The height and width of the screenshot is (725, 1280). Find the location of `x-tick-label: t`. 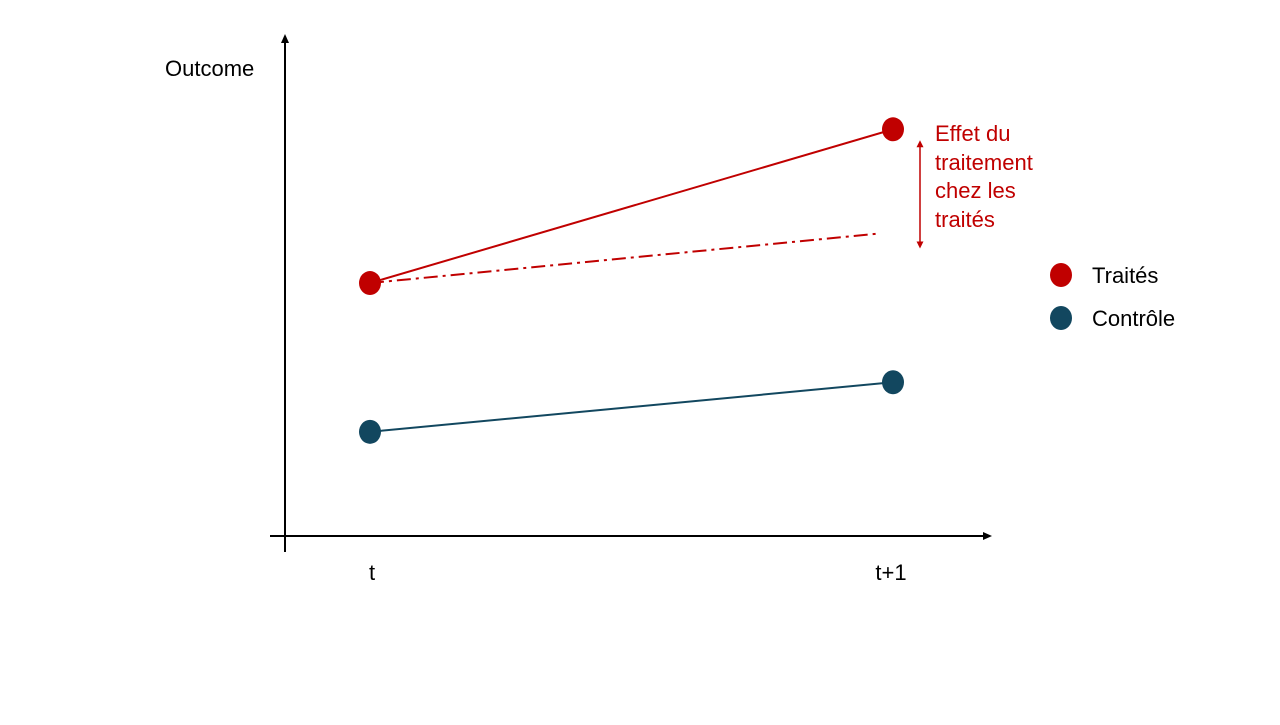

x-tick-label: t is located at coordinates (372, 572).